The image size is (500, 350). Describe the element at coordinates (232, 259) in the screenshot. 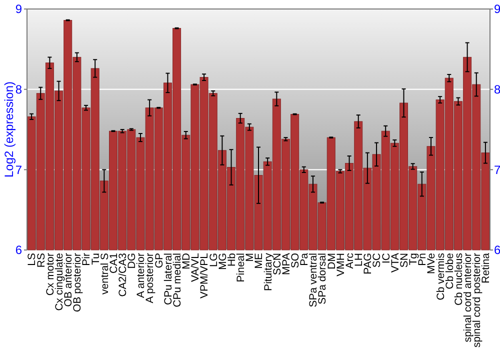

I see `x-tick-label: Hb` at that location.